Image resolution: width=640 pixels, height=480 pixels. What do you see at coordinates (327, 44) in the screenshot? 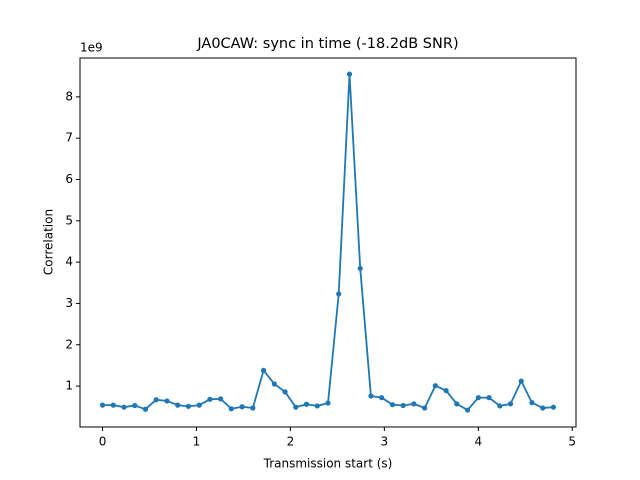
I see `chart-title: JA0CAW: sync in time (-18.2dB SNR)` at bounding box center [327, 44].